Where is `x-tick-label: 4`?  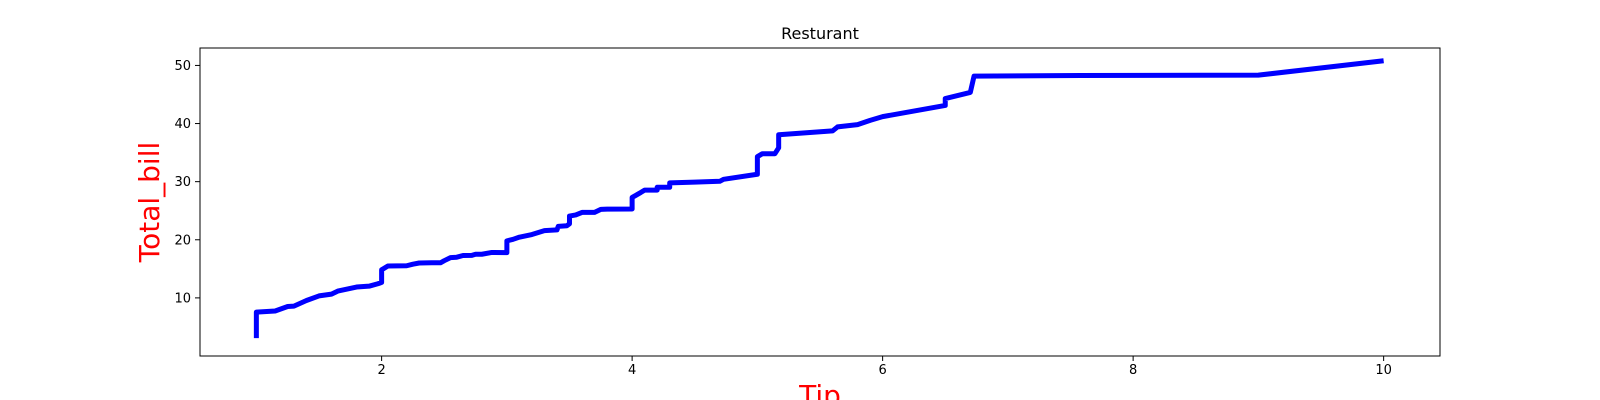 x-tick-label: 4 is located at coordinates (632, 370).